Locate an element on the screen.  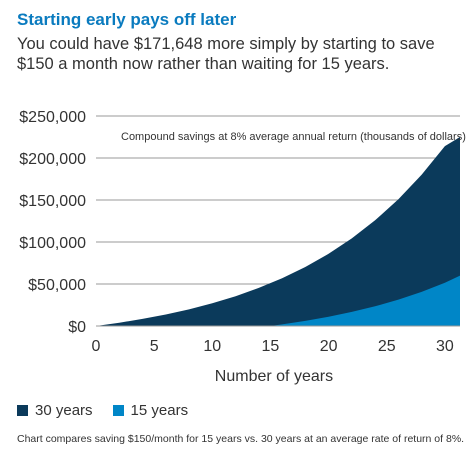
legend-item-15-years: 15 years is located at coordinates (150, 410).